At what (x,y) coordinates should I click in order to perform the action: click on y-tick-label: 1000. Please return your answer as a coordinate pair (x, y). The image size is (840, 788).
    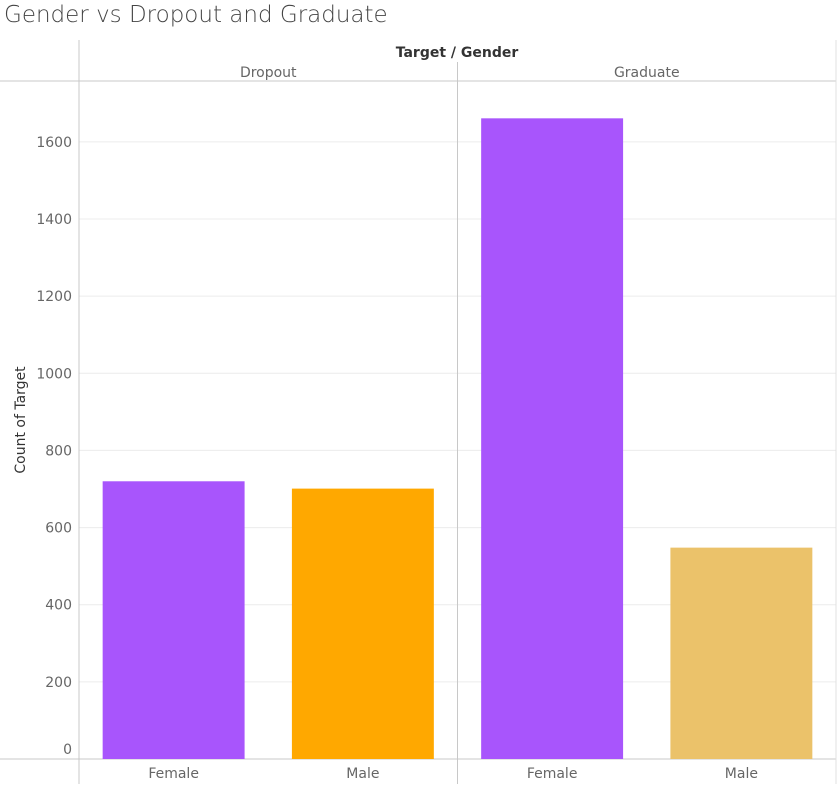
    Looking at the image, I should click on (54, 374).